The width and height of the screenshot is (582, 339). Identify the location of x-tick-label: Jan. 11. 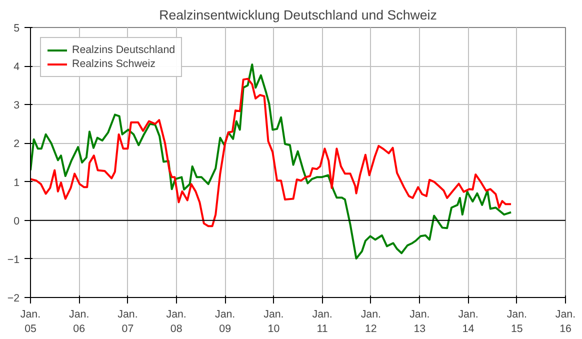
(322, 321).